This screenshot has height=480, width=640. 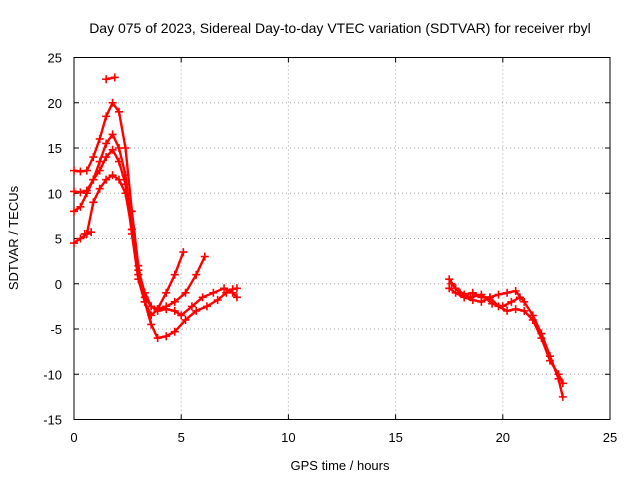 I want to click on x-tick-label: 10, so click(x=288, y=437).